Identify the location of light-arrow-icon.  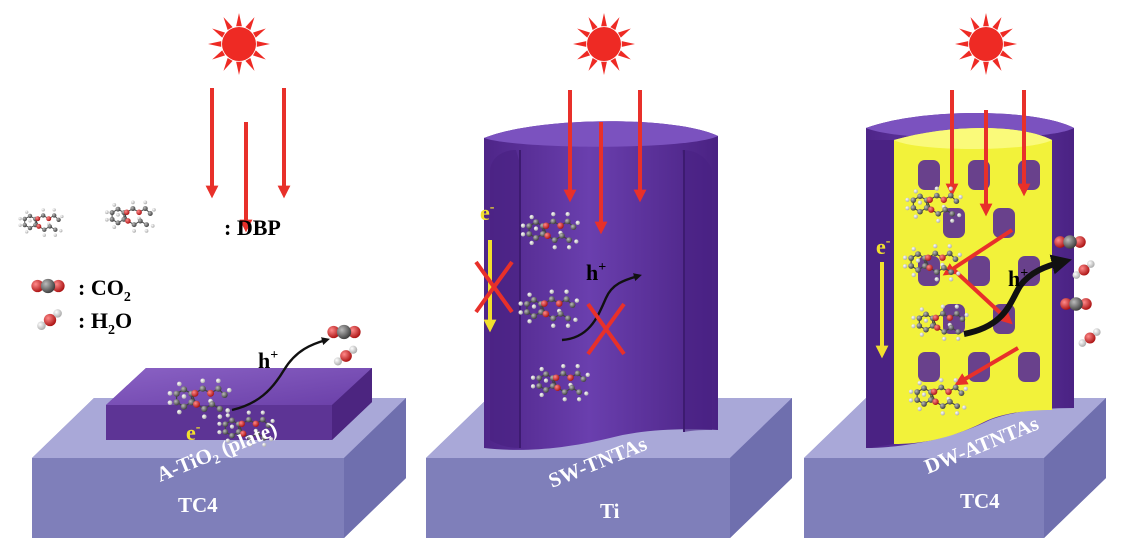
(982, 296).